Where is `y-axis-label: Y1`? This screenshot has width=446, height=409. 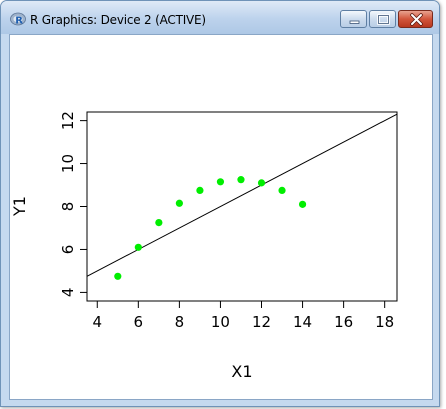
y-axis-label: Y1 is located at coordinates (19, 206).